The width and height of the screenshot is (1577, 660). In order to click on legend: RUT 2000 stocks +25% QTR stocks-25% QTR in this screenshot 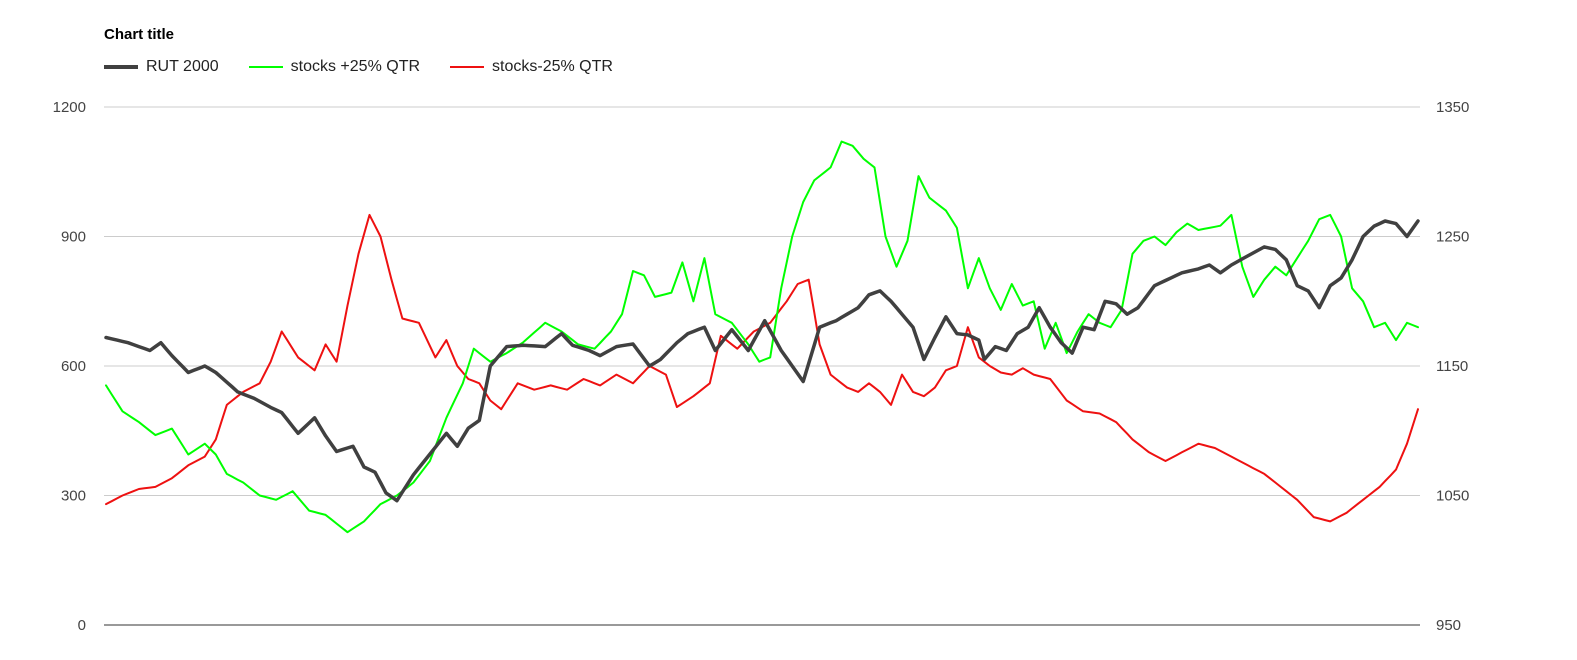, I will do `click(373, 67)`.